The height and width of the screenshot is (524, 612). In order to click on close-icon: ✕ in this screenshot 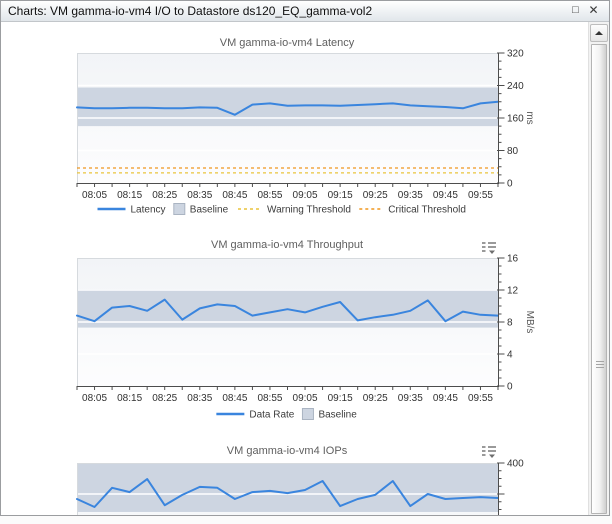, I will do `click(593, 10)`.